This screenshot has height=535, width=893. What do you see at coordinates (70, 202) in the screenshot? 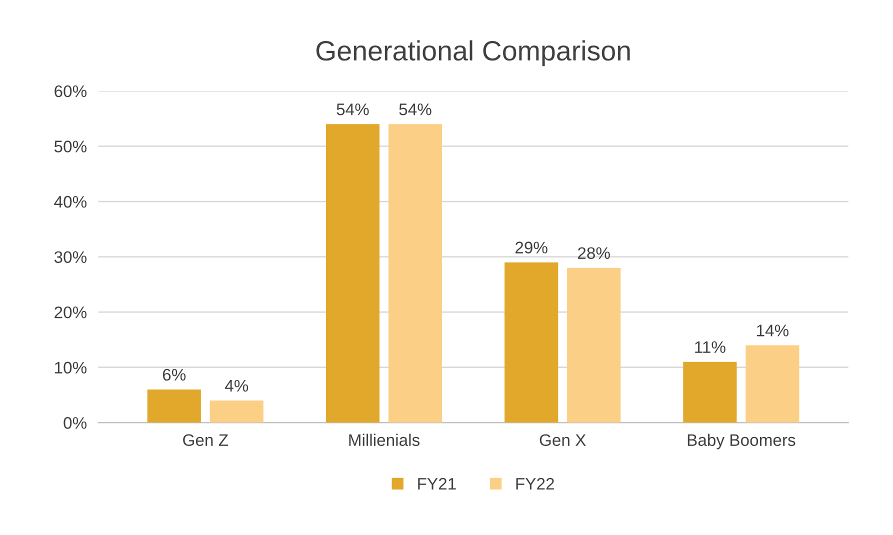
I see `y-tick-label: 40%` at bounding box center [70, 202].